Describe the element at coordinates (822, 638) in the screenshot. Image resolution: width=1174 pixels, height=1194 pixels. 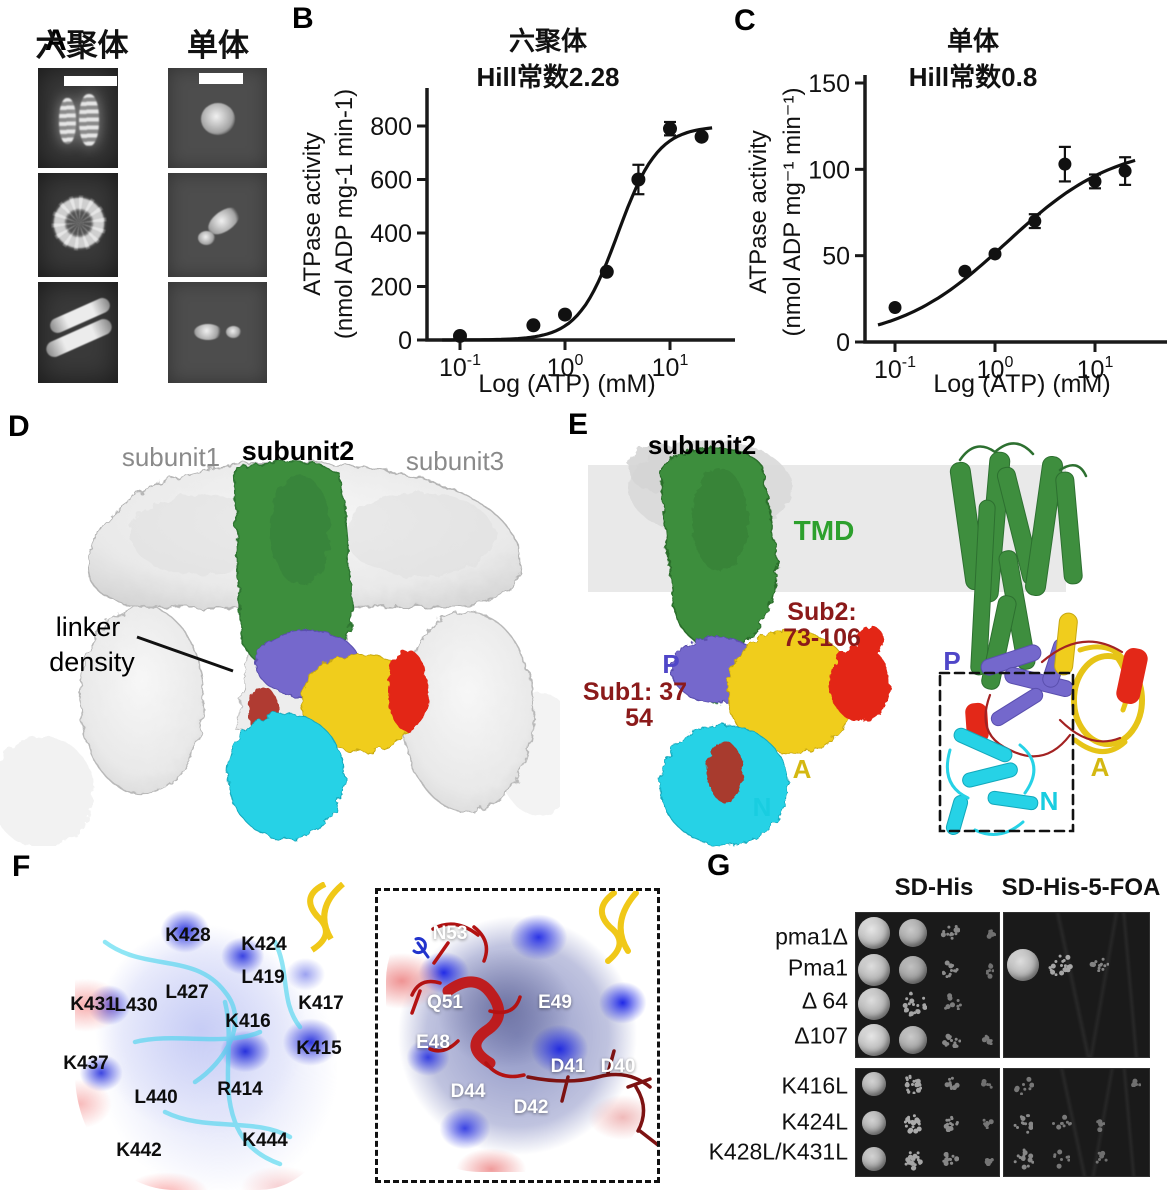
I see `sub2-range-label-line2: 73-106` at that location.